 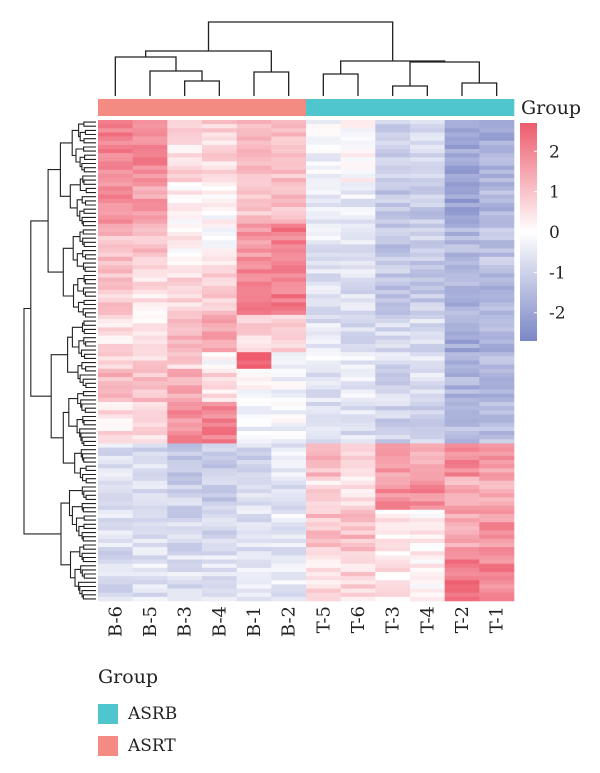 What do you see at coordinates (554, 193) in the screenshot?
I see `colorbar-tick-label: 1` at bounding box center [554, 193].